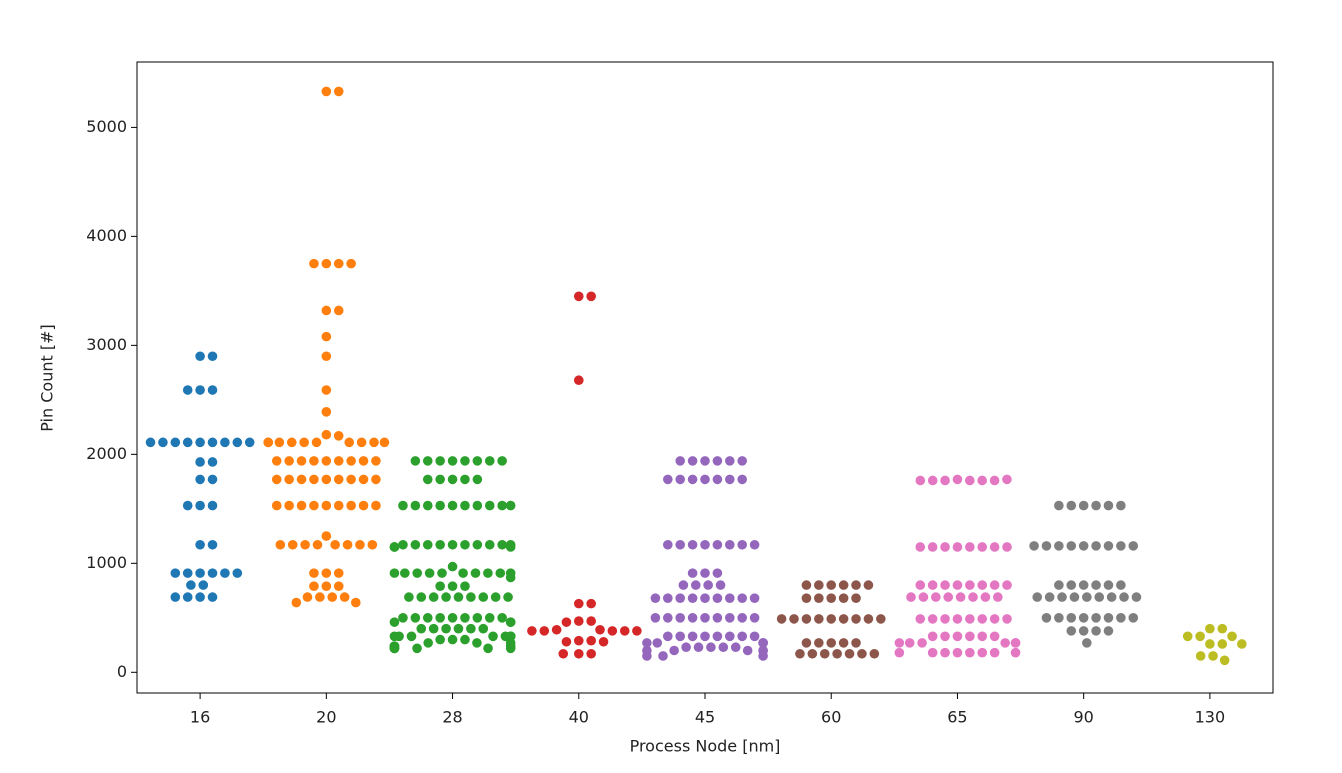  I want to click on y-tick-label: 0, so click(122, 671).